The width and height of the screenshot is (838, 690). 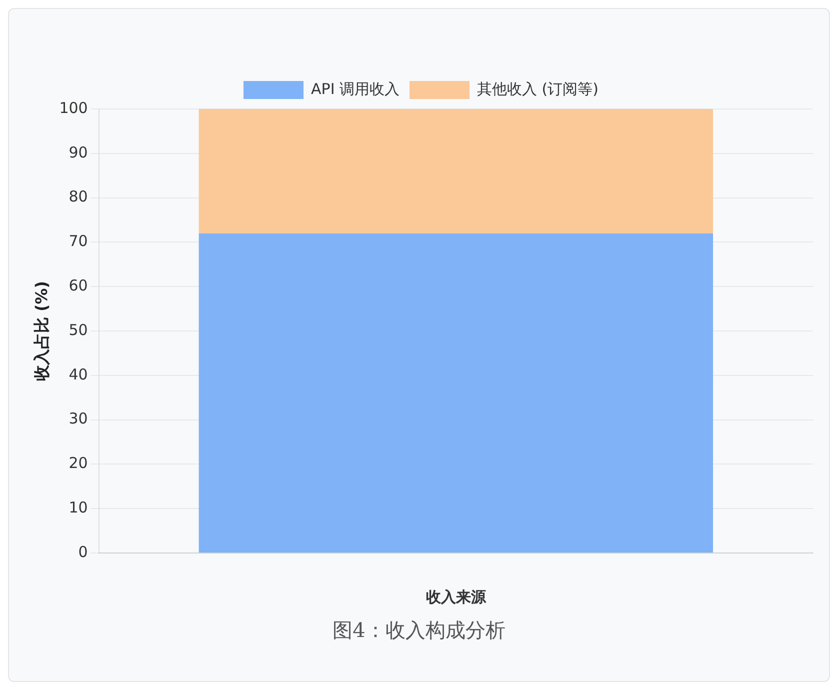 What do you see at coordinates (78, 463) in the screenshot?
I see `y-tick-label: 20` at bounding box center [78, 463].